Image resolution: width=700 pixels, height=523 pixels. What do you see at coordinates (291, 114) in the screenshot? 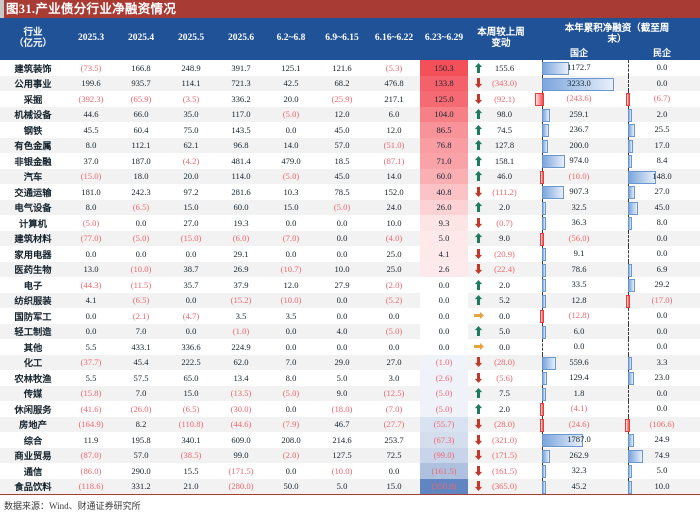
I see `cell-w1: (5.0)` at bounding box center [291, 114].